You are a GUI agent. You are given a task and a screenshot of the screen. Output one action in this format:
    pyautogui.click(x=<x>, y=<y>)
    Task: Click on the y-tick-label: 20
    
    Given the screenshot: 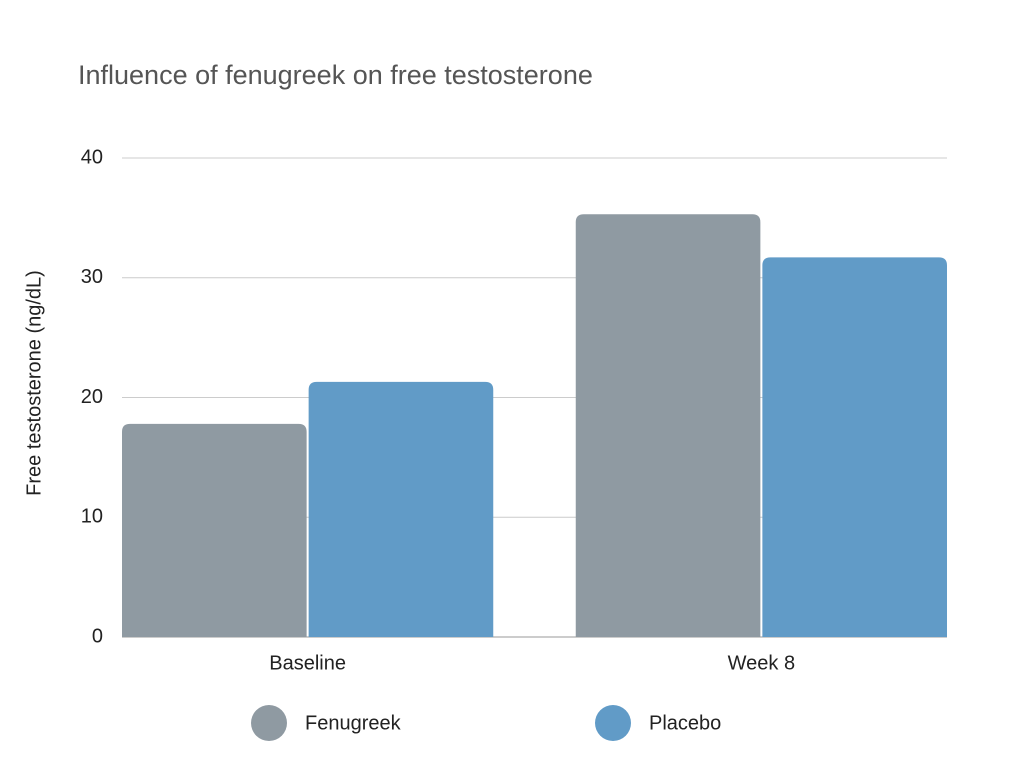 What is the action you would take?
    pyautogui.click(x=92, y=397)
    